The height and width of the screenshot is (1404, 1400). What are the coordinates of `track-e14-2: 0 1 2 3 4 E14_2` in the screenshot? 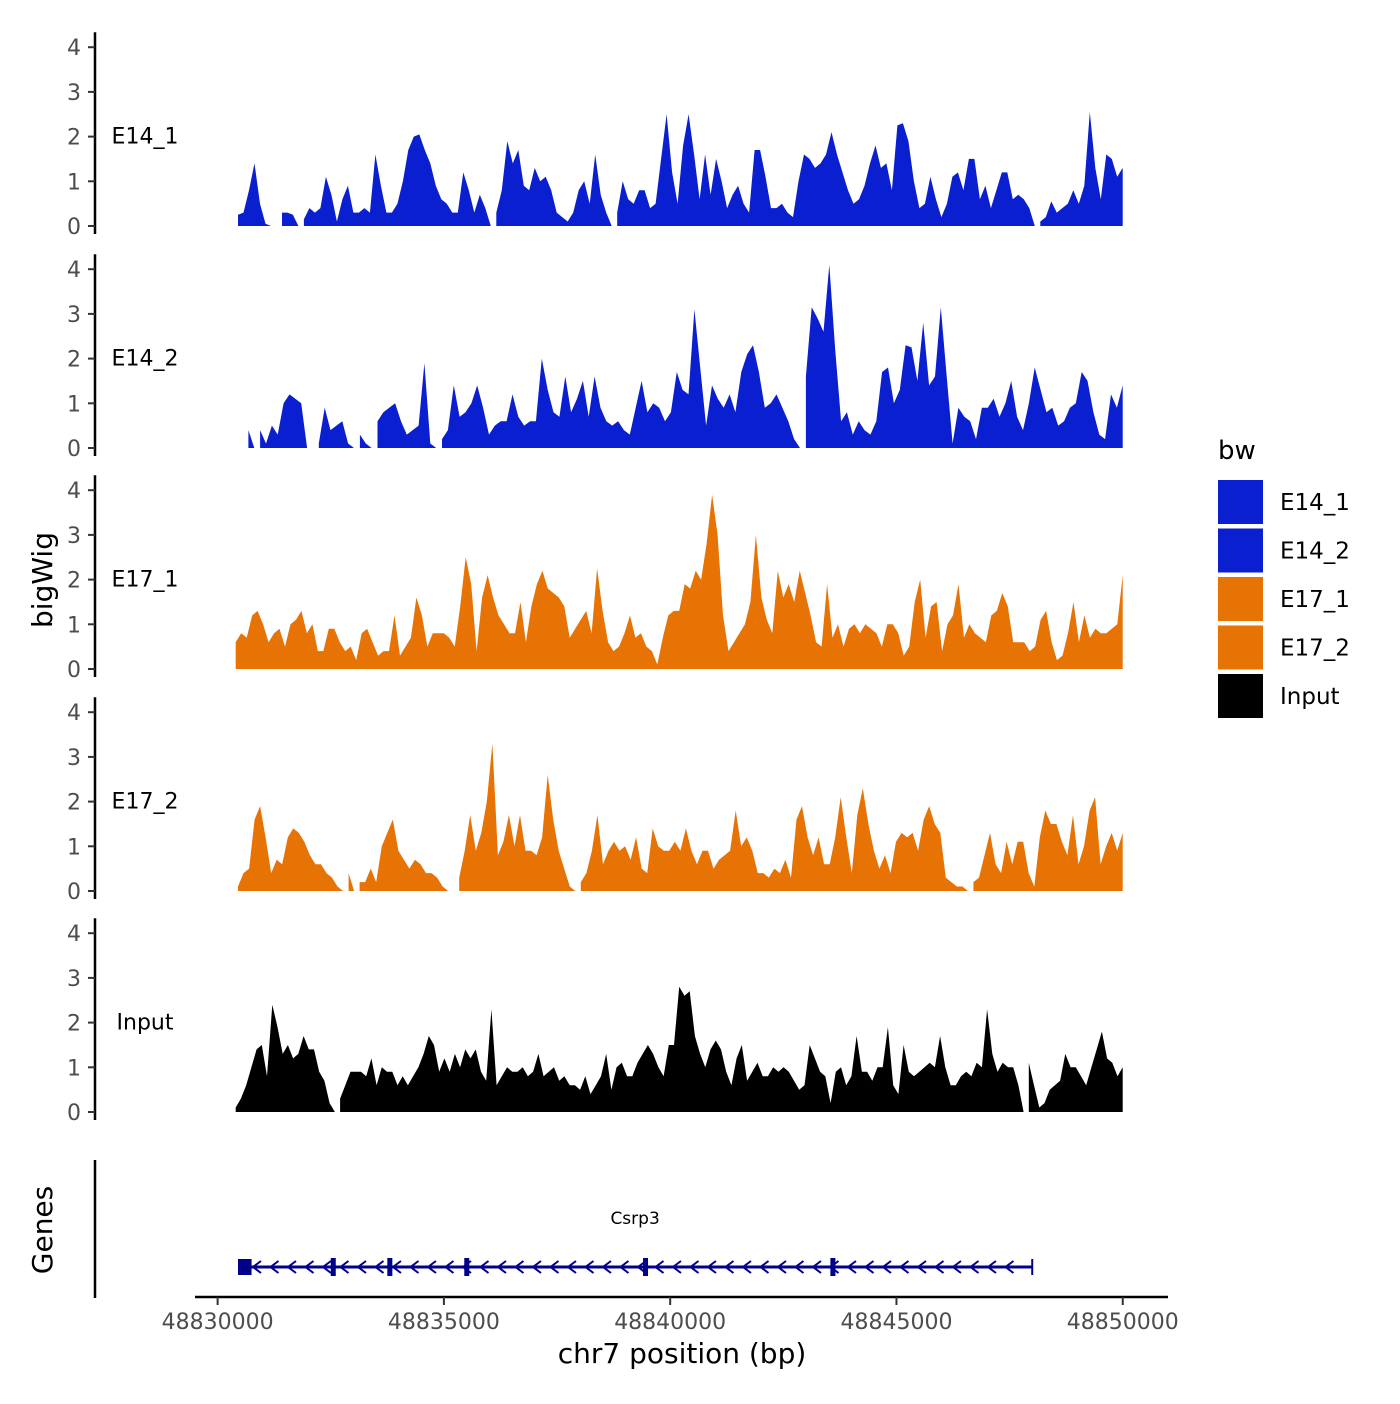 It's located at (595, 358).